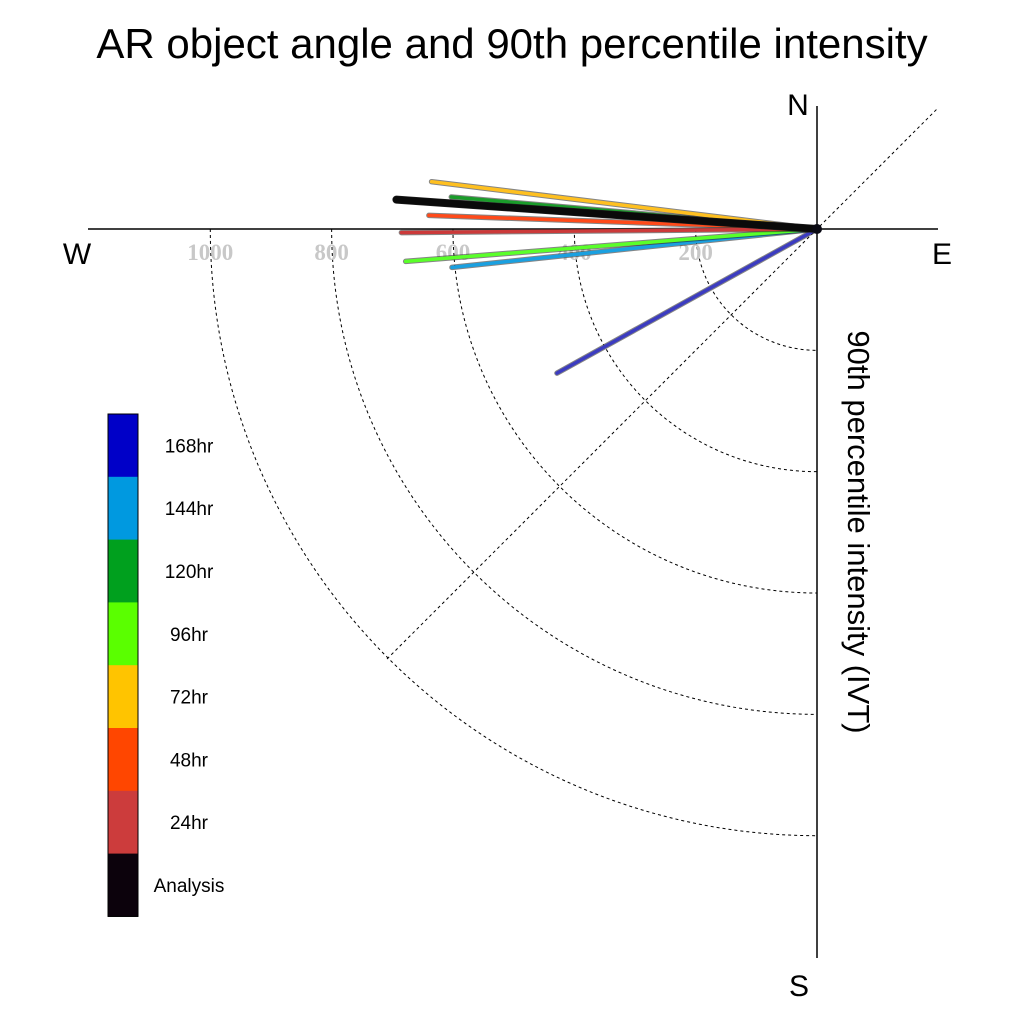  I want to click on legend-swatch-analysis, so click(123, 885).